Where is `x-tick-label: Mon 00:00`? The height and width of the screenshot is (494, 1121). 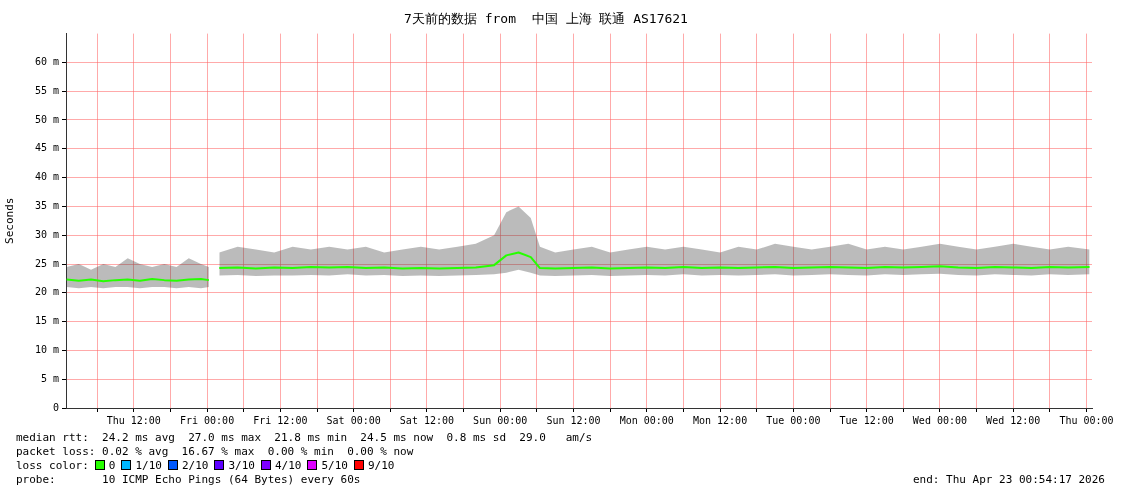 x-tick-label: Mon 00:00 is located at coordinates (646, 420).